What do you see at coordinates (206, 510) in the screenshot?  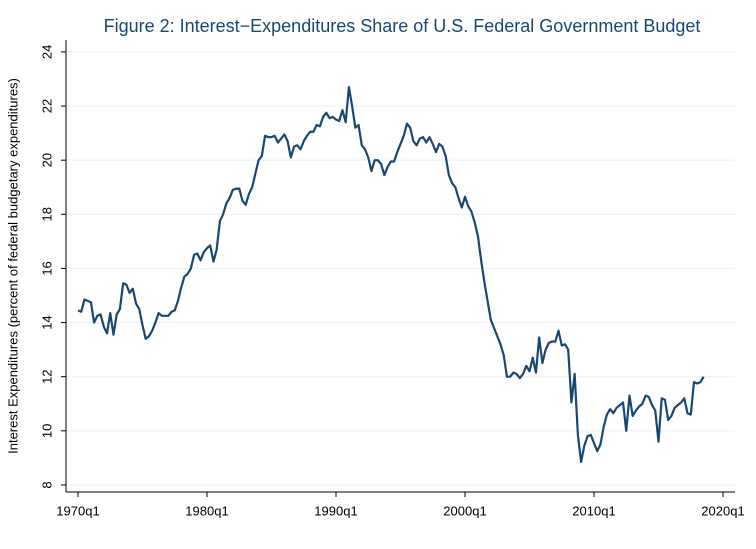 I see `x-tick-label: 1980q1` at bounding box center [206, 510].